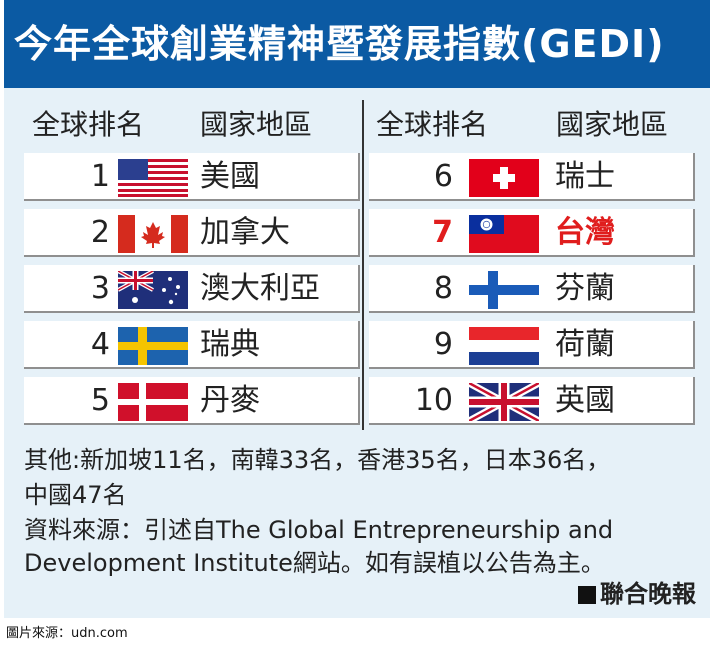  Describe the element at coordinates (442, 232) in the screenshot. I see `rank-number: 7` at that location.